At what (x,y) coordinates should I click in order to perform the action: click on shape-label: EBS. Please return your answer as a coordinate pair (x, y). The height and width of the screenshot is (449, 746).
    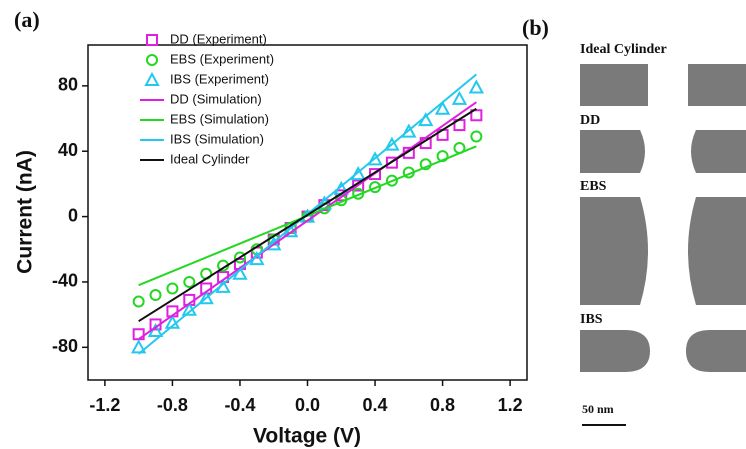
    Looking at the image, I should click on (593, 186).